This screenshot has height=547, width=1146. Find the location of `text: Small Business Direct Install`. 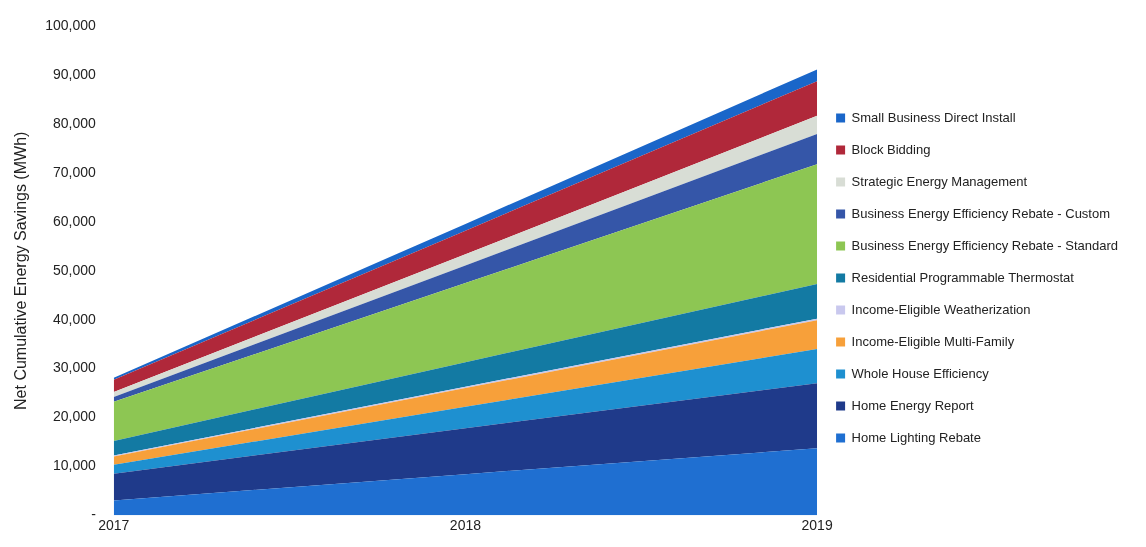

text: Small Business Direct Install is located at coordinates (933, 117).